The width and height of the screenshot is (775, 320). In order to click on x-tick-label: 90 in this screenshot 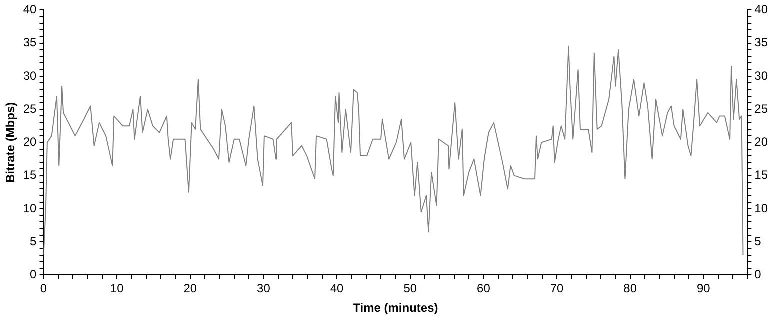, I will do `click(703, 289)`.